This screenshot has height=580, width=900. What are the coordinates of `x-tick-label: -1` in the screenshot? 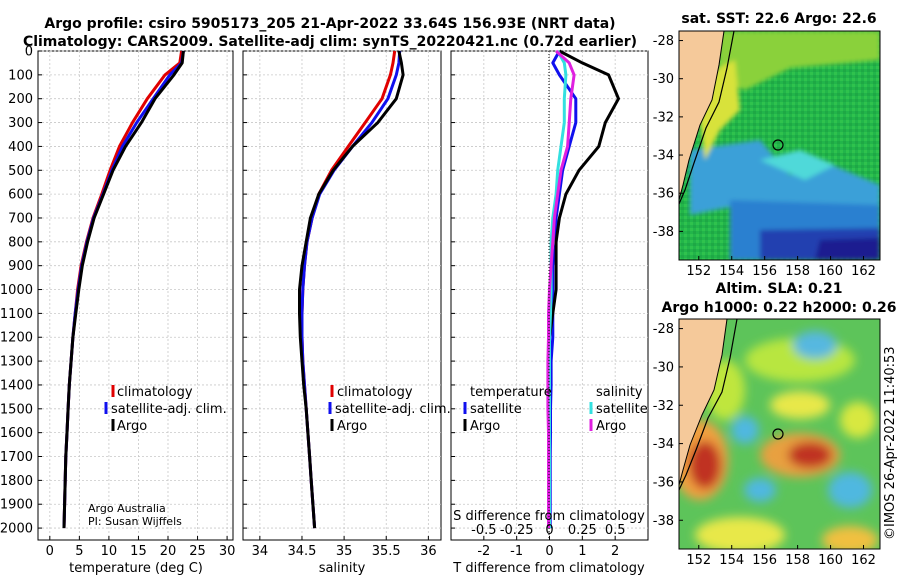 It's located at (516, 551).